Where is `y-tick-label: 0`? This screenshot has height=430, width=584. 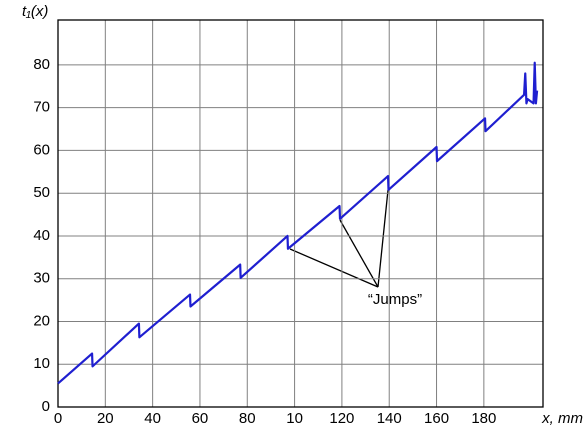
y-tick-label: 0 is located at coordinates (46, 406).